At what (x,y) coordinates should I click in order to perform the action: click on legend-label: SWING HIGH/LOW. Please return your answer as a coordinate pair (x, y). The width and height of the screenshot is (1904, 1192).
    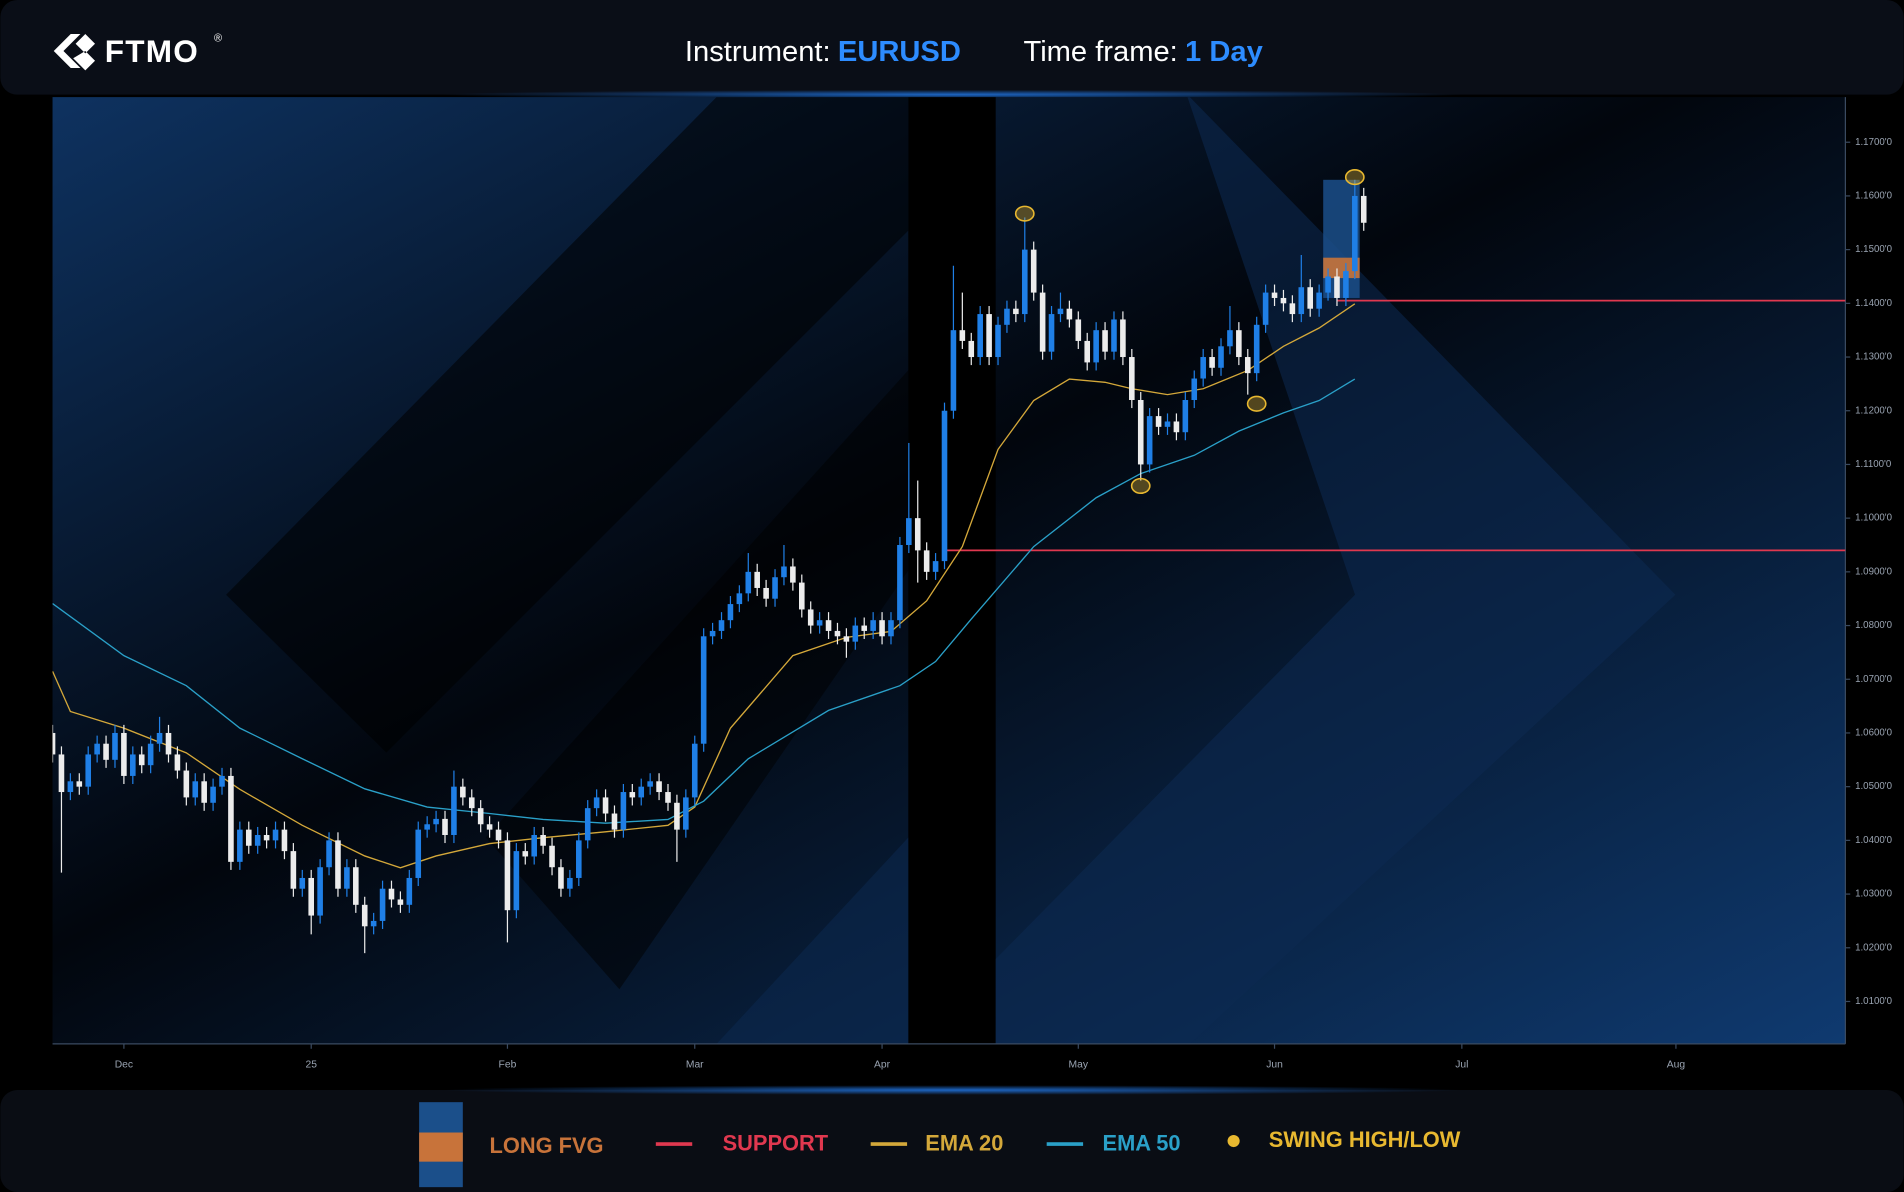
    Looking at the image, I should click on (1365, 1139).